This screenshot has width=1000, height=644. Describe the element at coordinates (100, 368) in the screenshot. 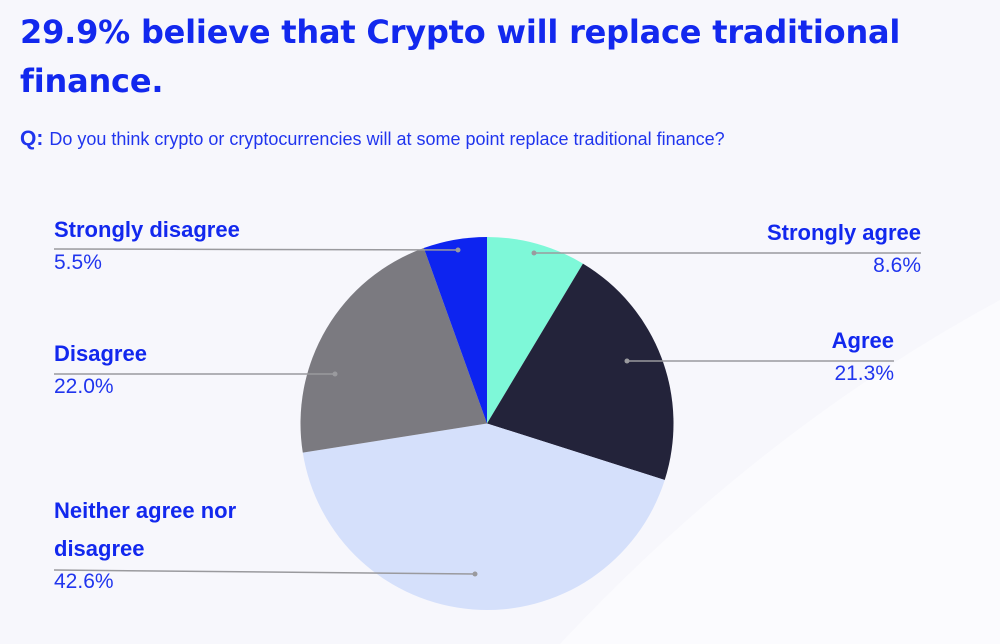

I see `label-disagree: Disagree 22.0%` at that location.